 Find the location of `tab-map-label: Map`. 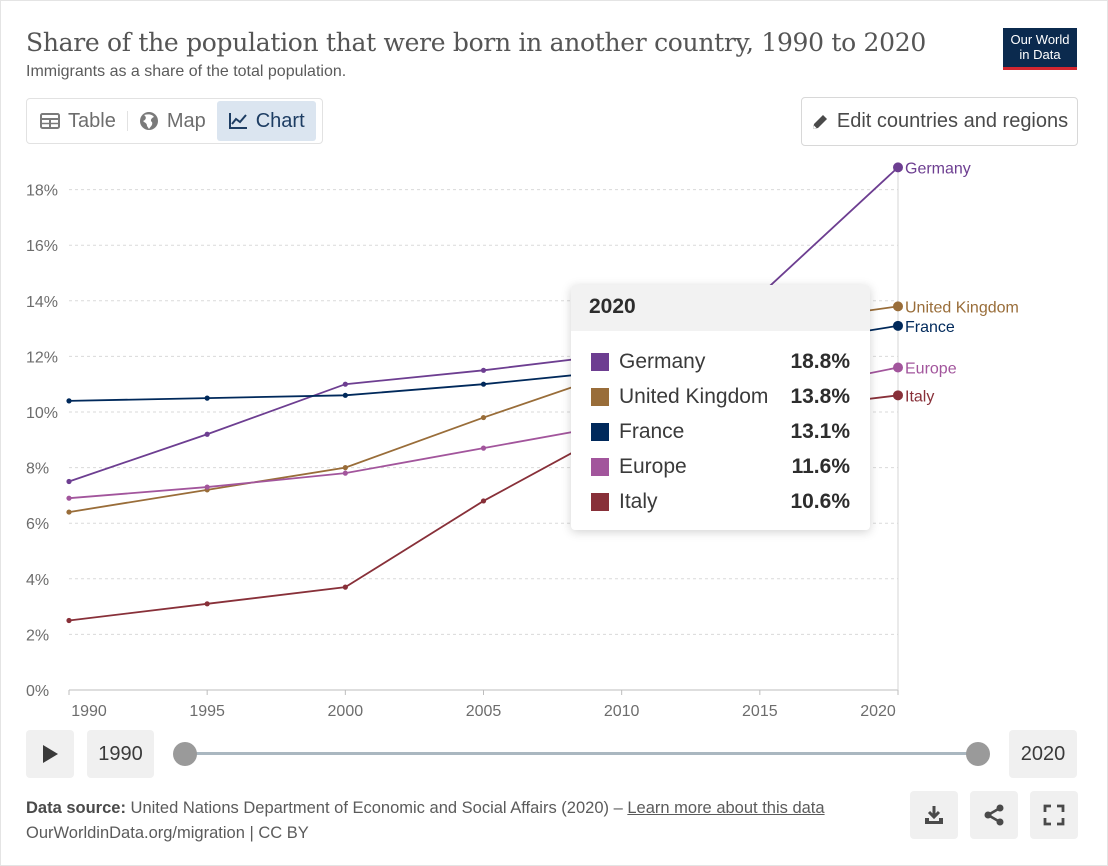

tab-map-label: Map is located at coordinates (186, 120).